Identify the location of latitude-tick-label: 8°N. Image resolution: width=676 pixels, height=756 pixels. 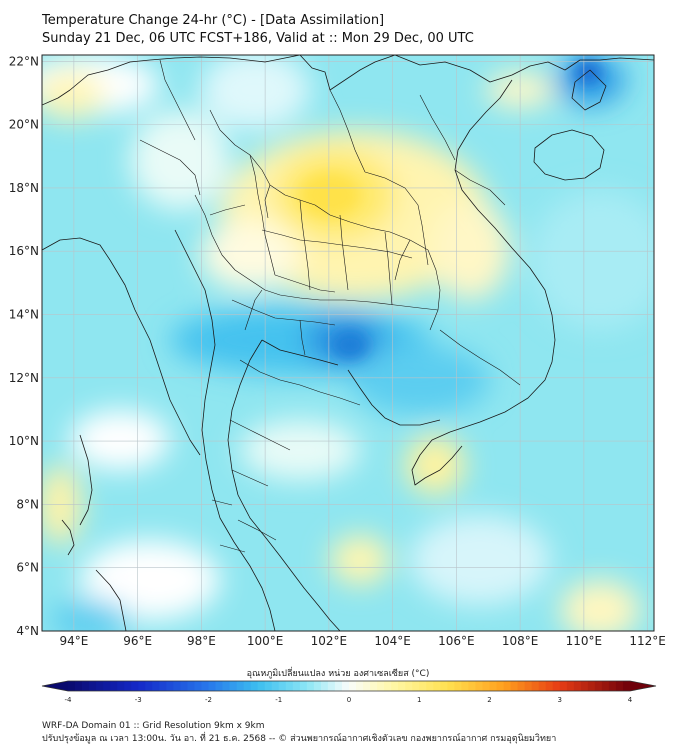
(27, 504).